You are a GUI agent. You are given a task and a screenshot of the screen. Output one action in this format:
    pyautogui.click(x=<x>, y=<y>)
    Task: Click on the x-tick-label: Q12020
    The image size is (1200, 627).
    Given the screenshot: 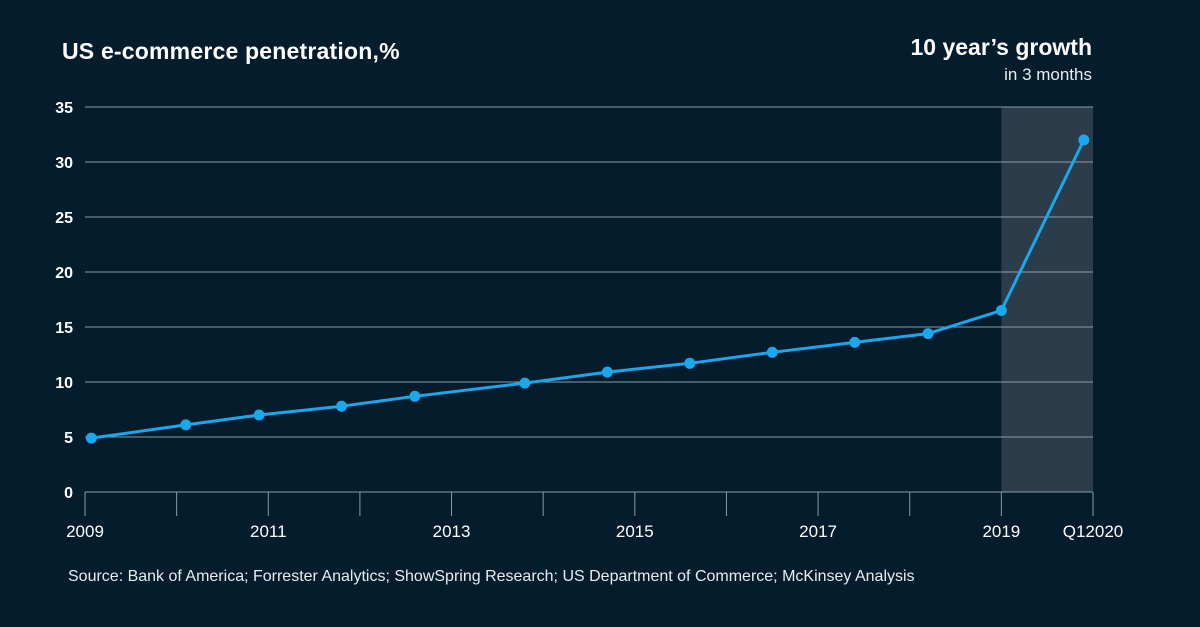 What is the action you would take?
    pyautogui.click(x=1093, y=531)
    